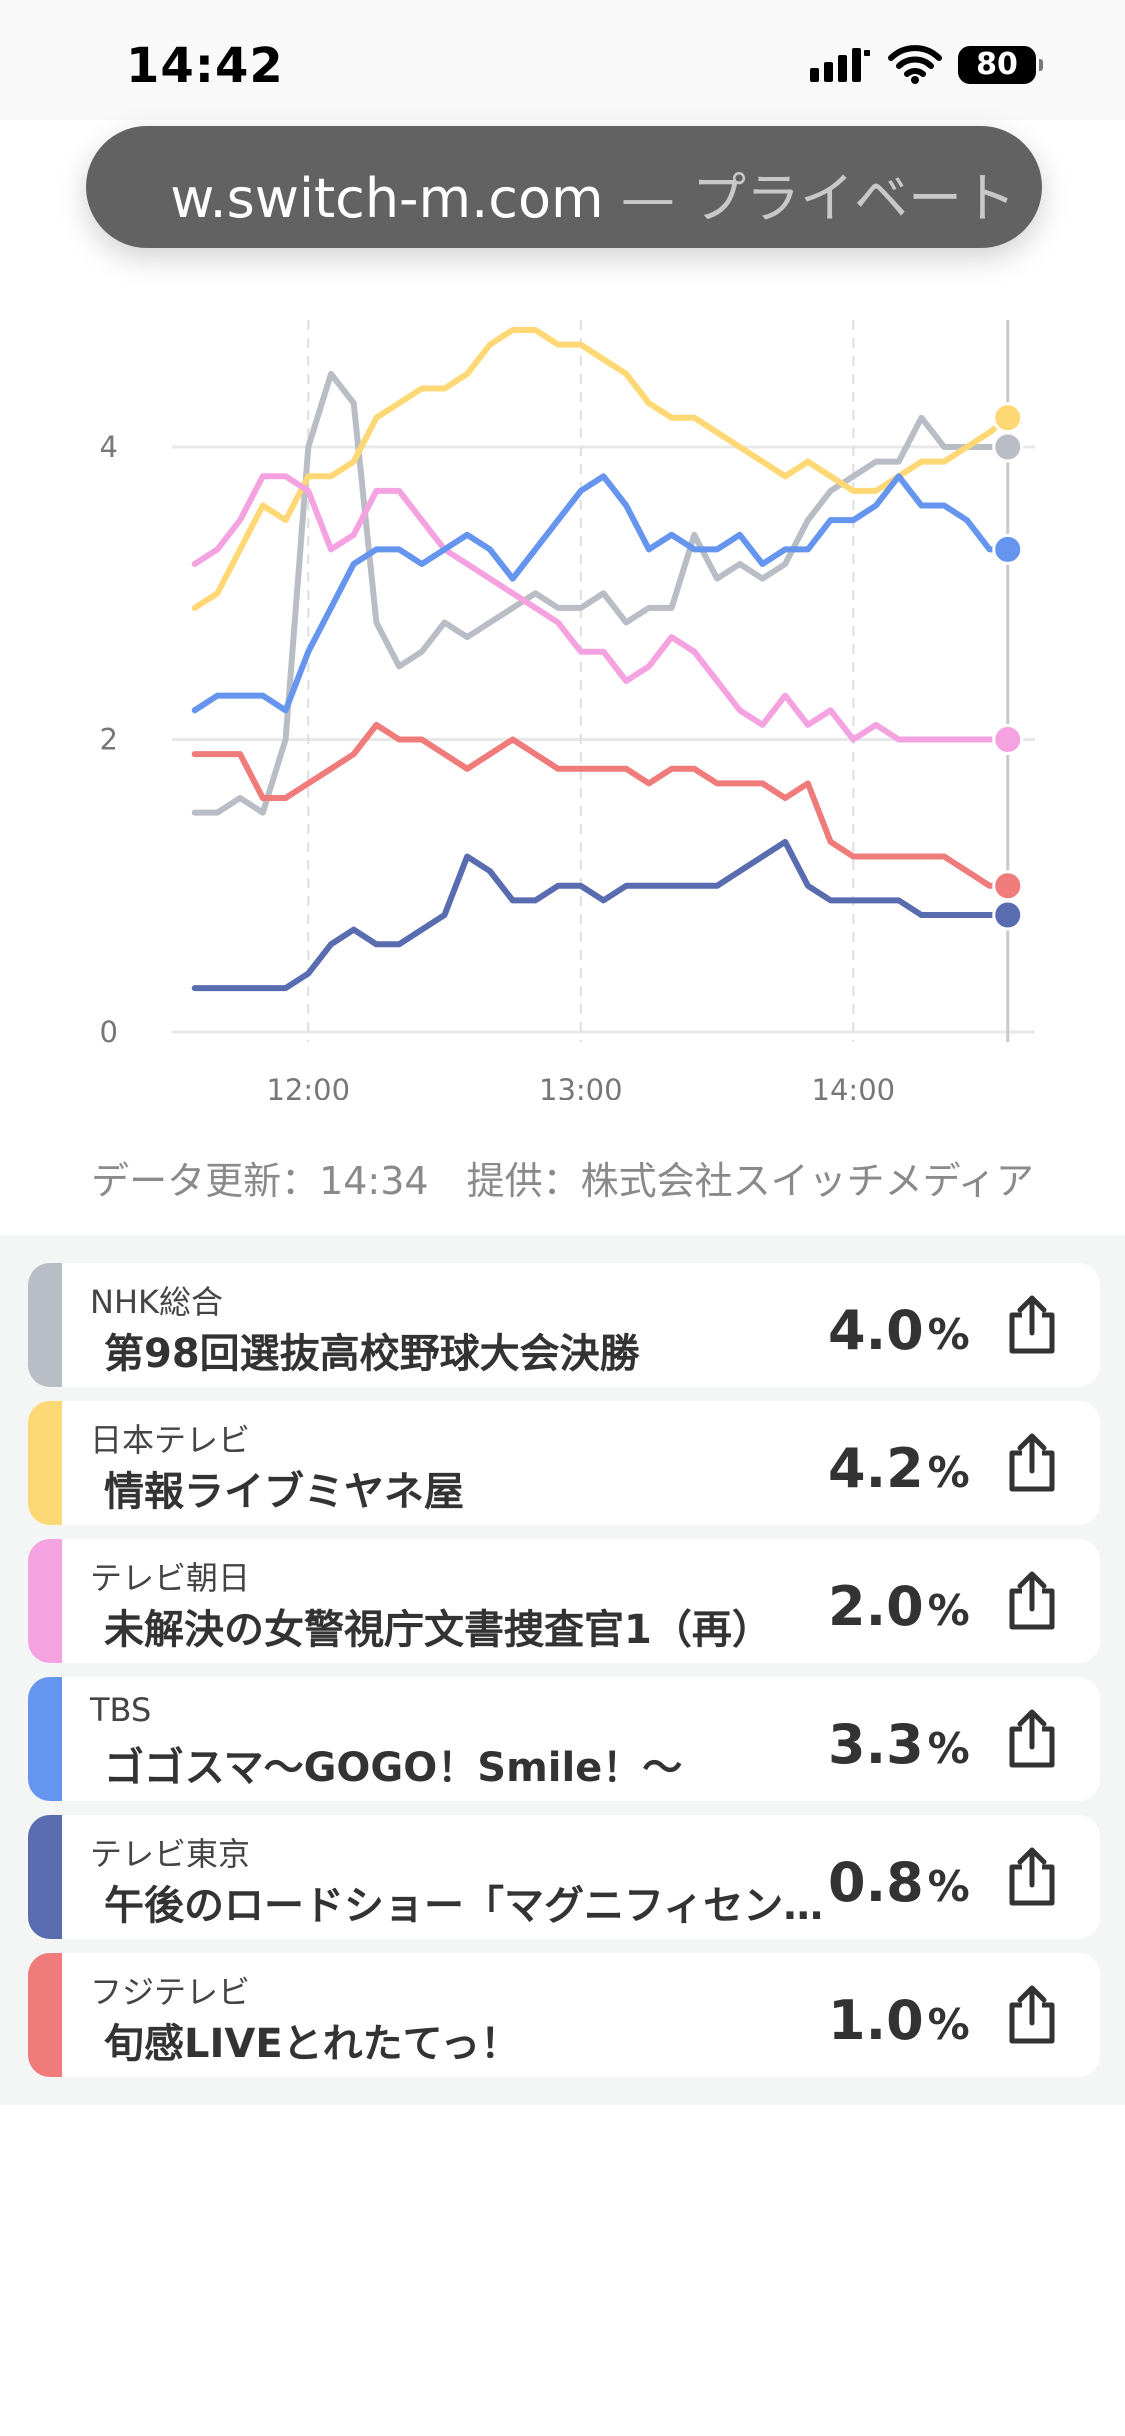 The width and height of the screenshot is (1125, 2436). I want to click on channel-card: NHK総合第98回選抜高校野球大会決勝 4.0%, so click(564, 1325).